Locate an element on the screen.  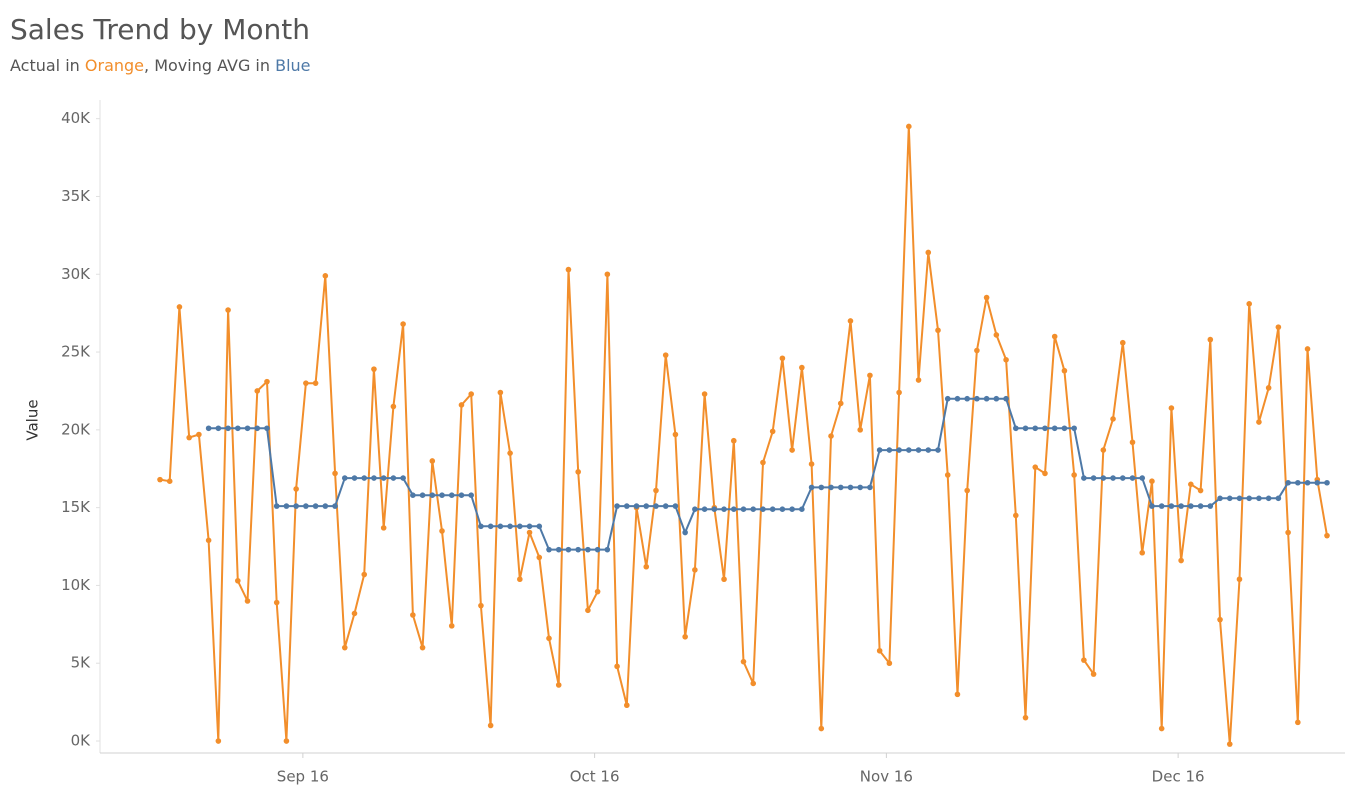
subtitle-part: Actual in is located at coordinates (47, 65).